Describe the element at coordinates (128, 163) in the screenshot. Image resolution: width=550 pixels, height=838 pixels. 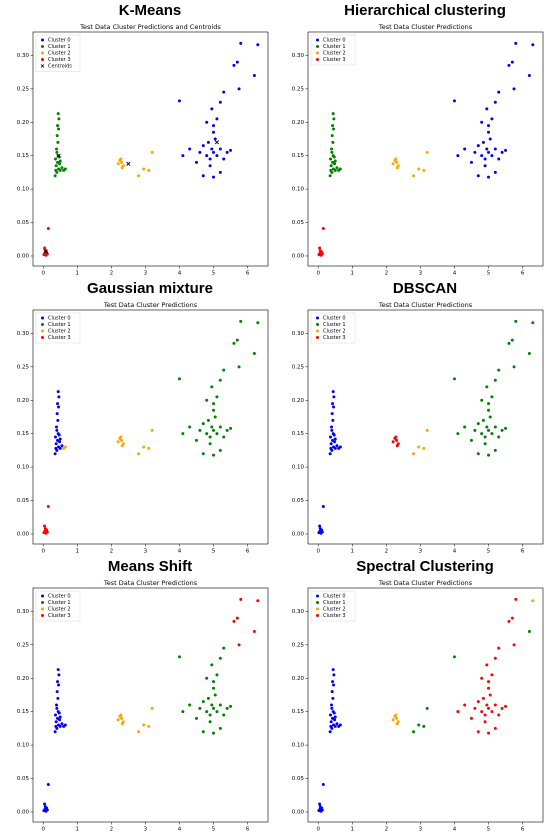
I see `centroid-marker` at that location.